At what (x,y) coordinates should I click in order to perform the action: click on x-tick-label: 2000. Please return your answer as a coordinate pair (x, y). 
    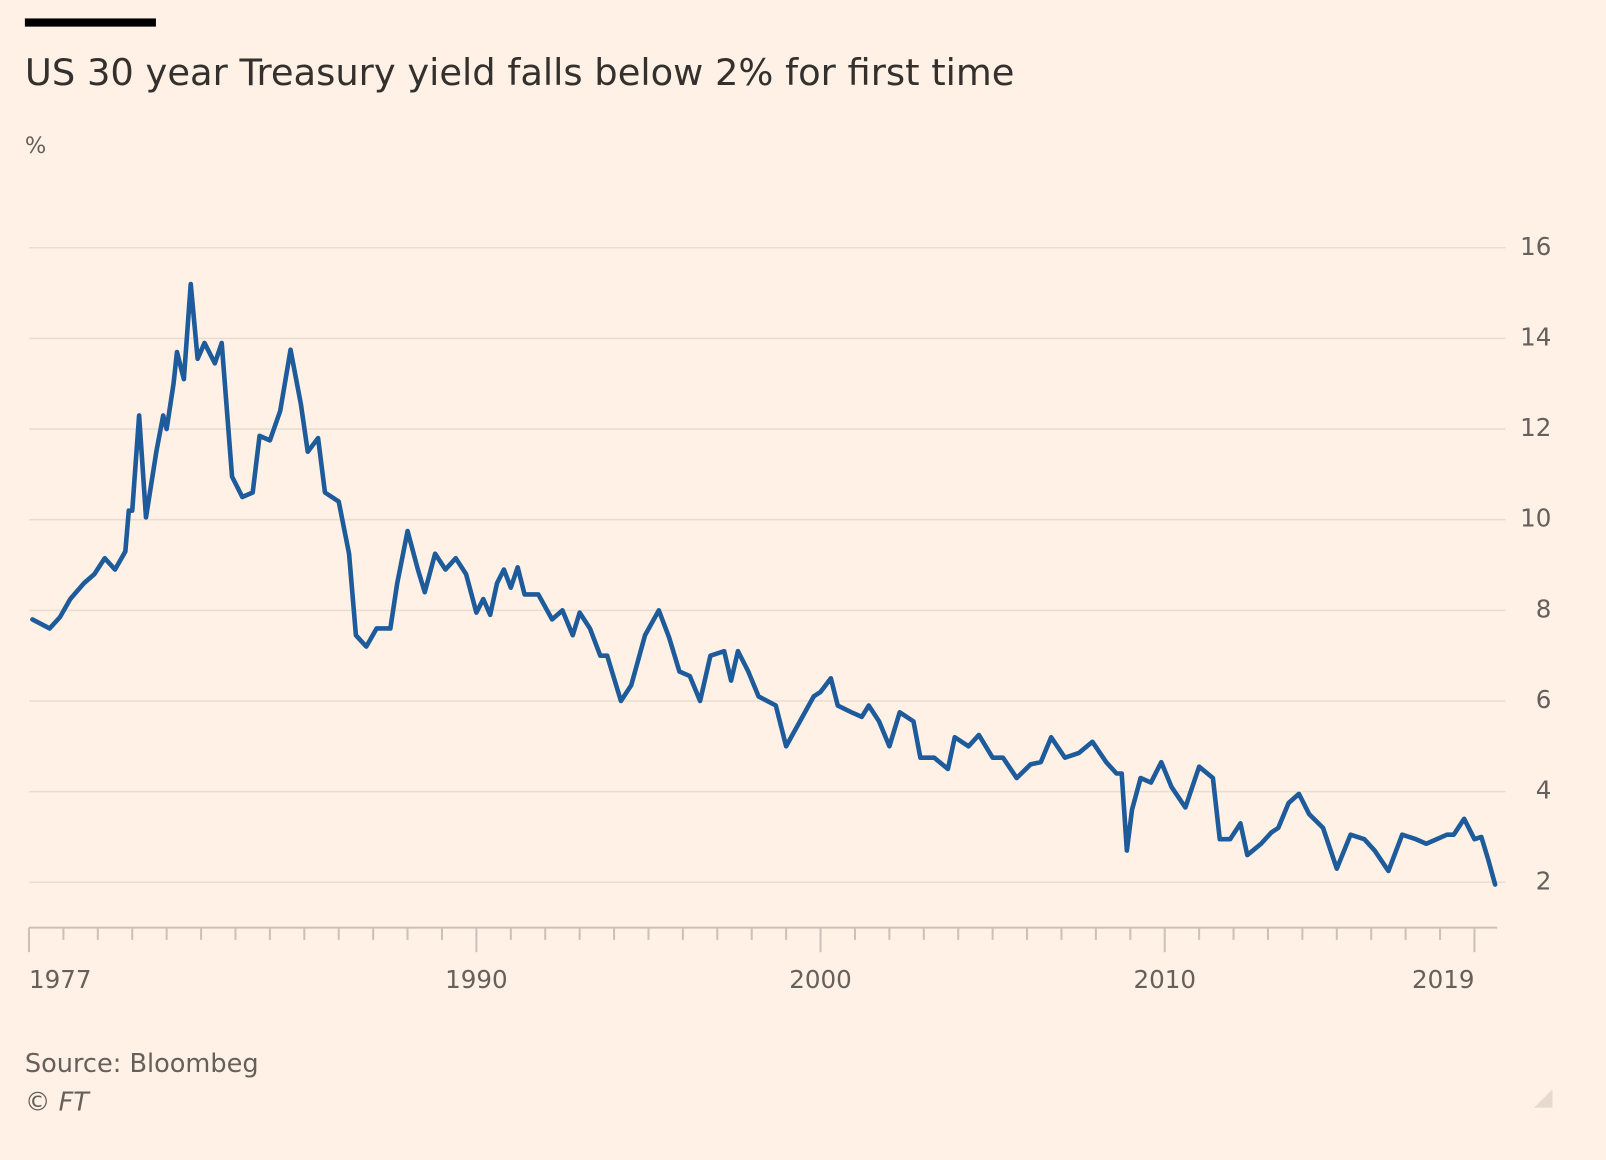
    Looking at the image, I should click on (820, 979).